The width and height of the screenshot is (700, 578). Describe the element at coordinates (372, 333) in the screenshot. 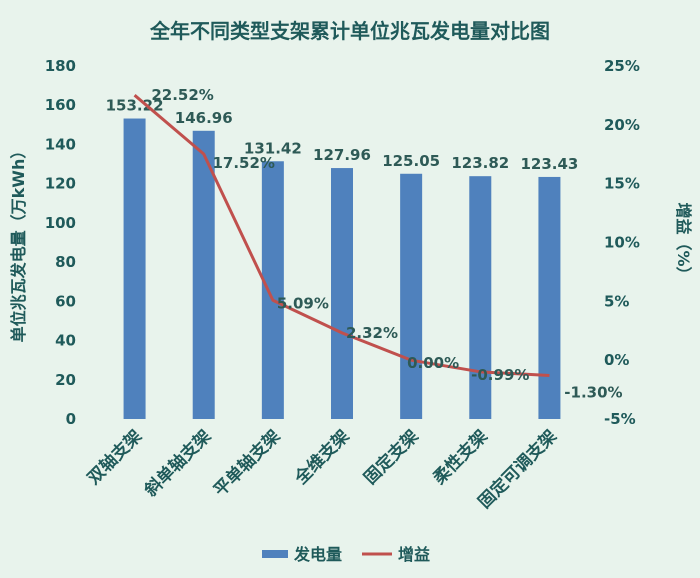

I see `line-data-label: 2.32%` at that location.